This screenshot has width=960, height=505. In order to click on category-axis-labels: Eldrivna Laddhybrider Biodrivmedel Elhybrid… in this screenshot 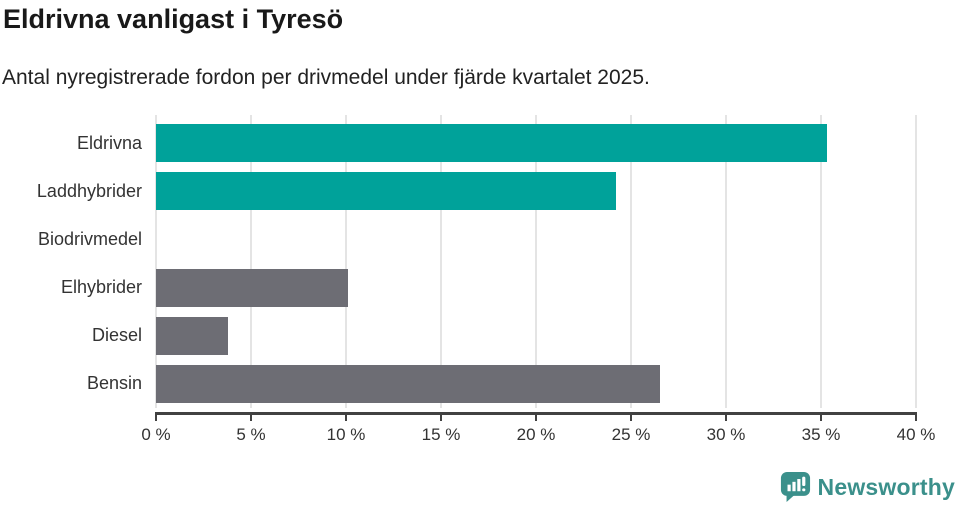, I will do `click(71, 263)`.